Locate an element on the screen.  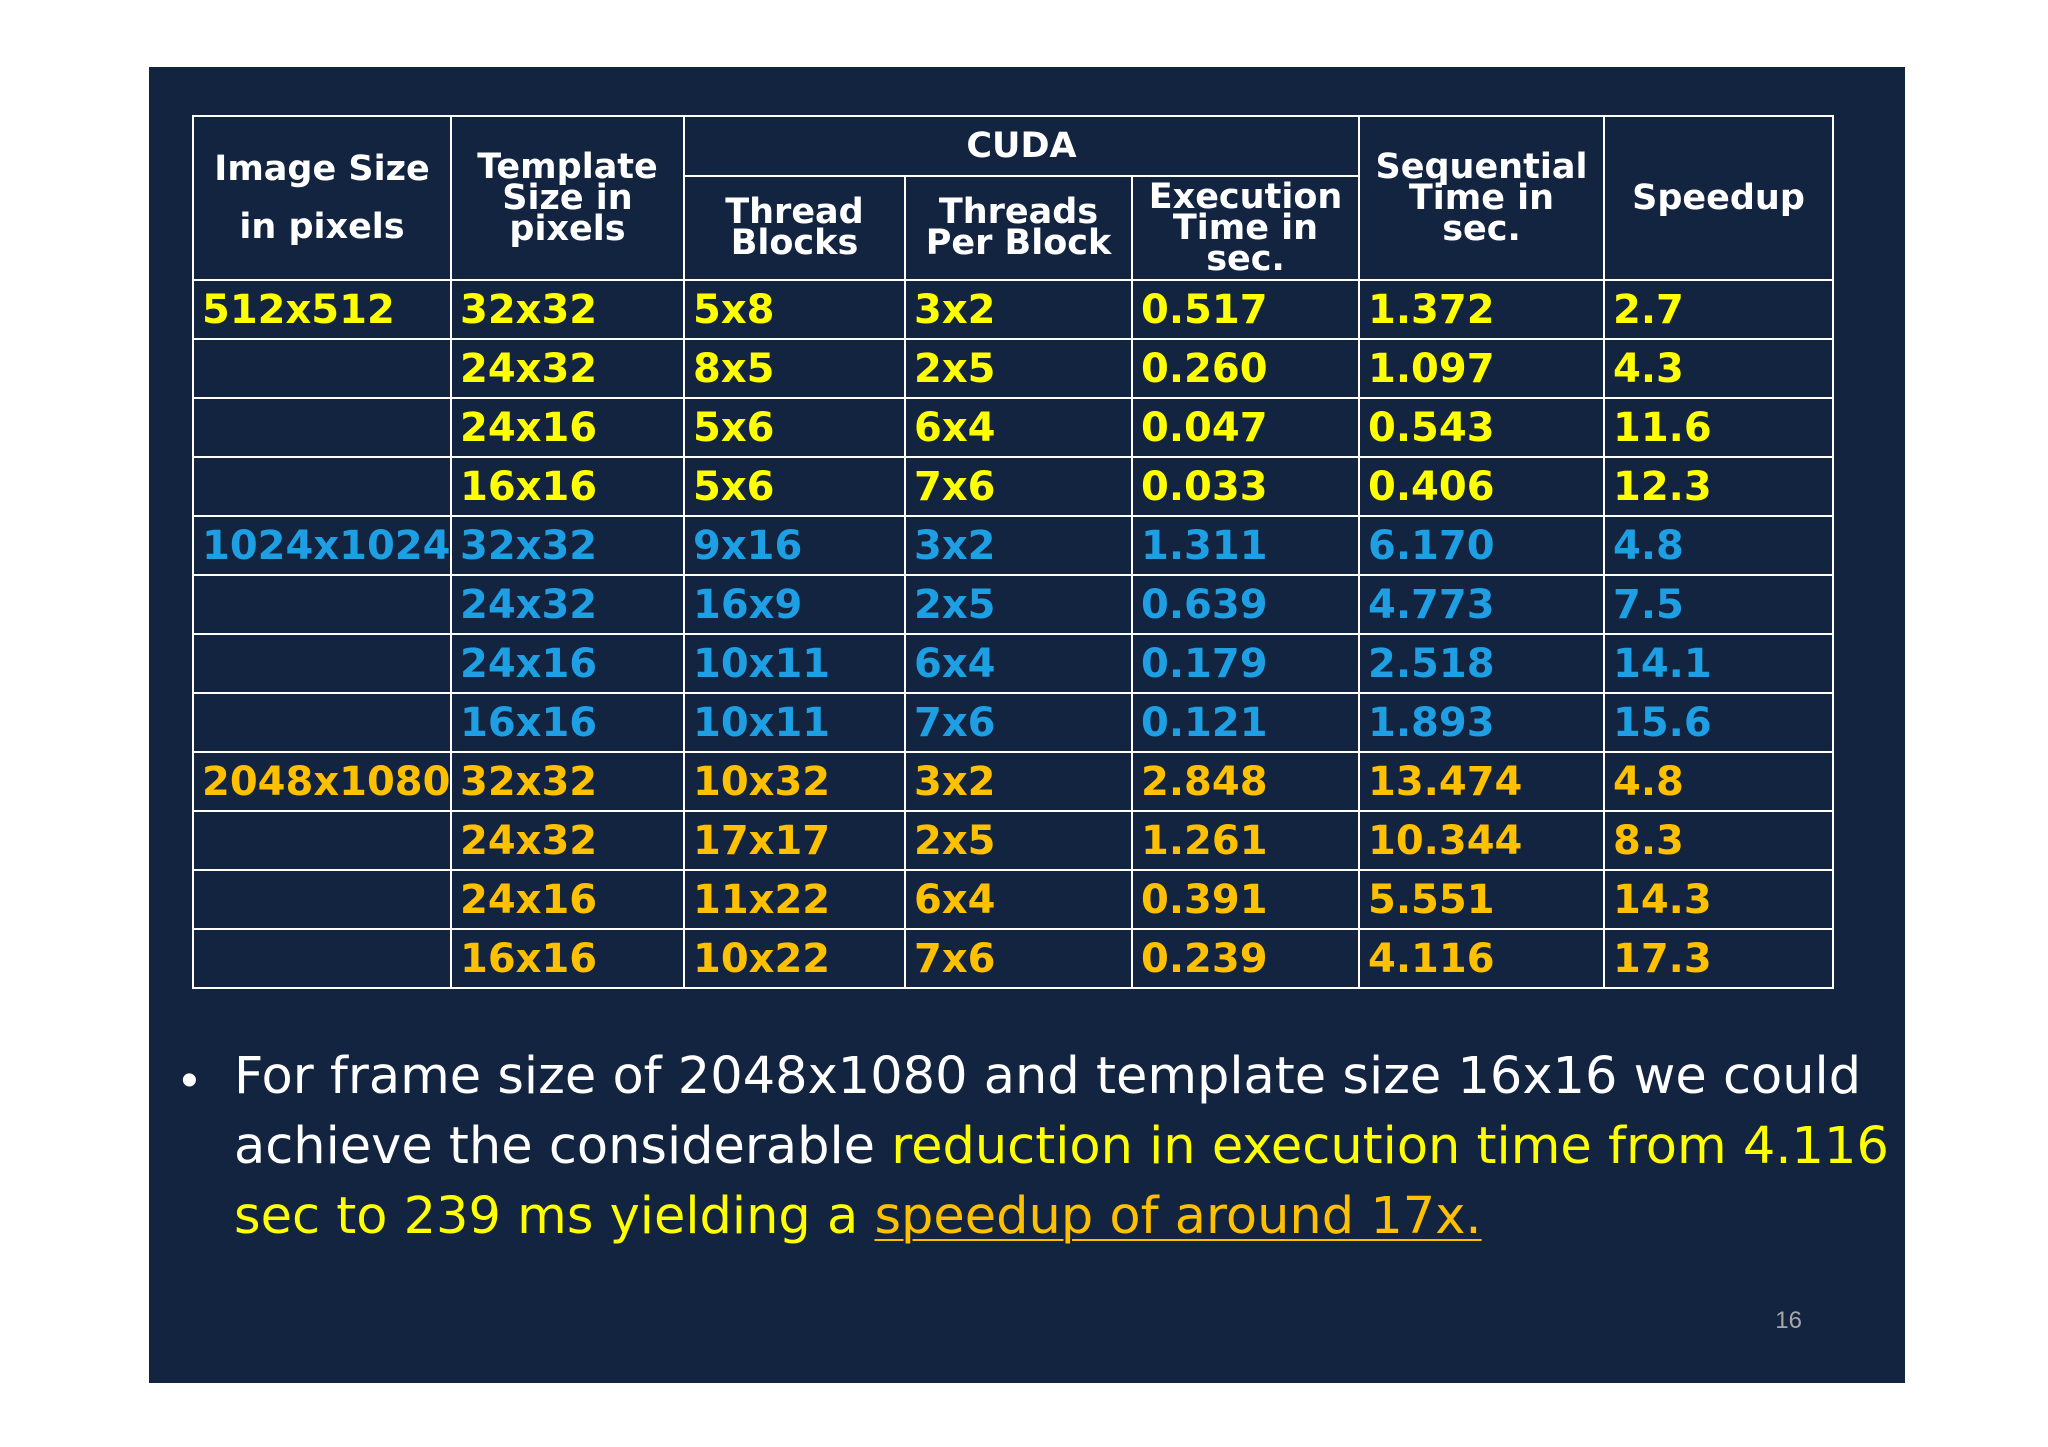
summary-speedup-link: speedup of around 17x. is located at coordinates (1178, 1216).